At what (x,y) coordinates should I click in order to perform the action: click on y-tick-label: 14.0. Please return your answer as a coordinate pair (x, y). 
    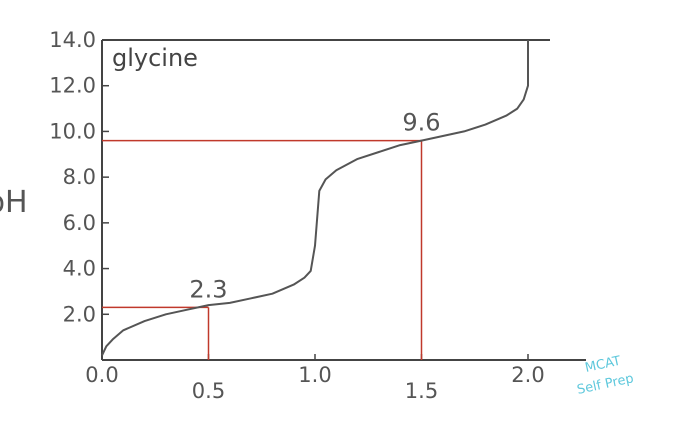
    Looking at the image, I should click on (72, 40).